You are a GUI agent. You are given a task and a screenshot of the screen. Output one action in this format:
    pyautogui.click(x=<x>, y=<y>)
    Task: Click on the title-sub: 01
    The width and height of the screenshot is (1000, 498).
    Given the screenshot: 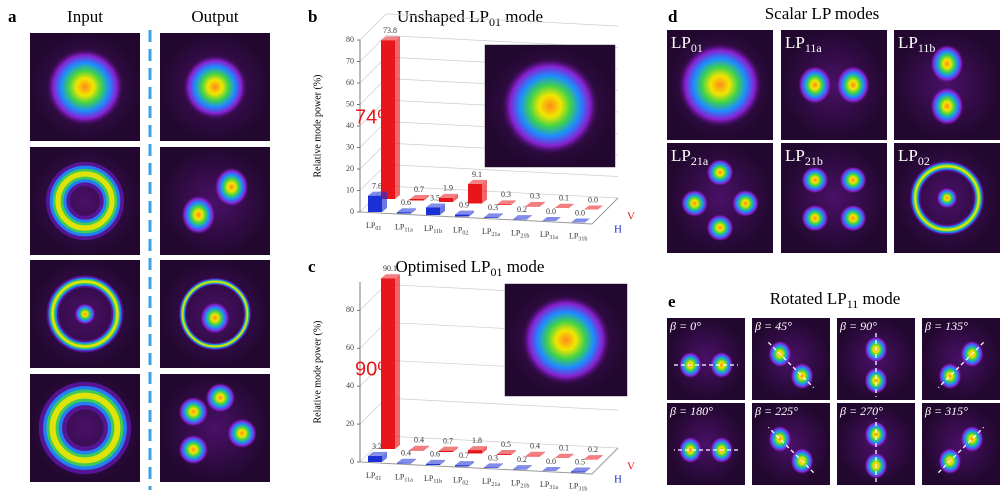 What is the action you would take?
    pyautogui.click(x=496, y=272)
    